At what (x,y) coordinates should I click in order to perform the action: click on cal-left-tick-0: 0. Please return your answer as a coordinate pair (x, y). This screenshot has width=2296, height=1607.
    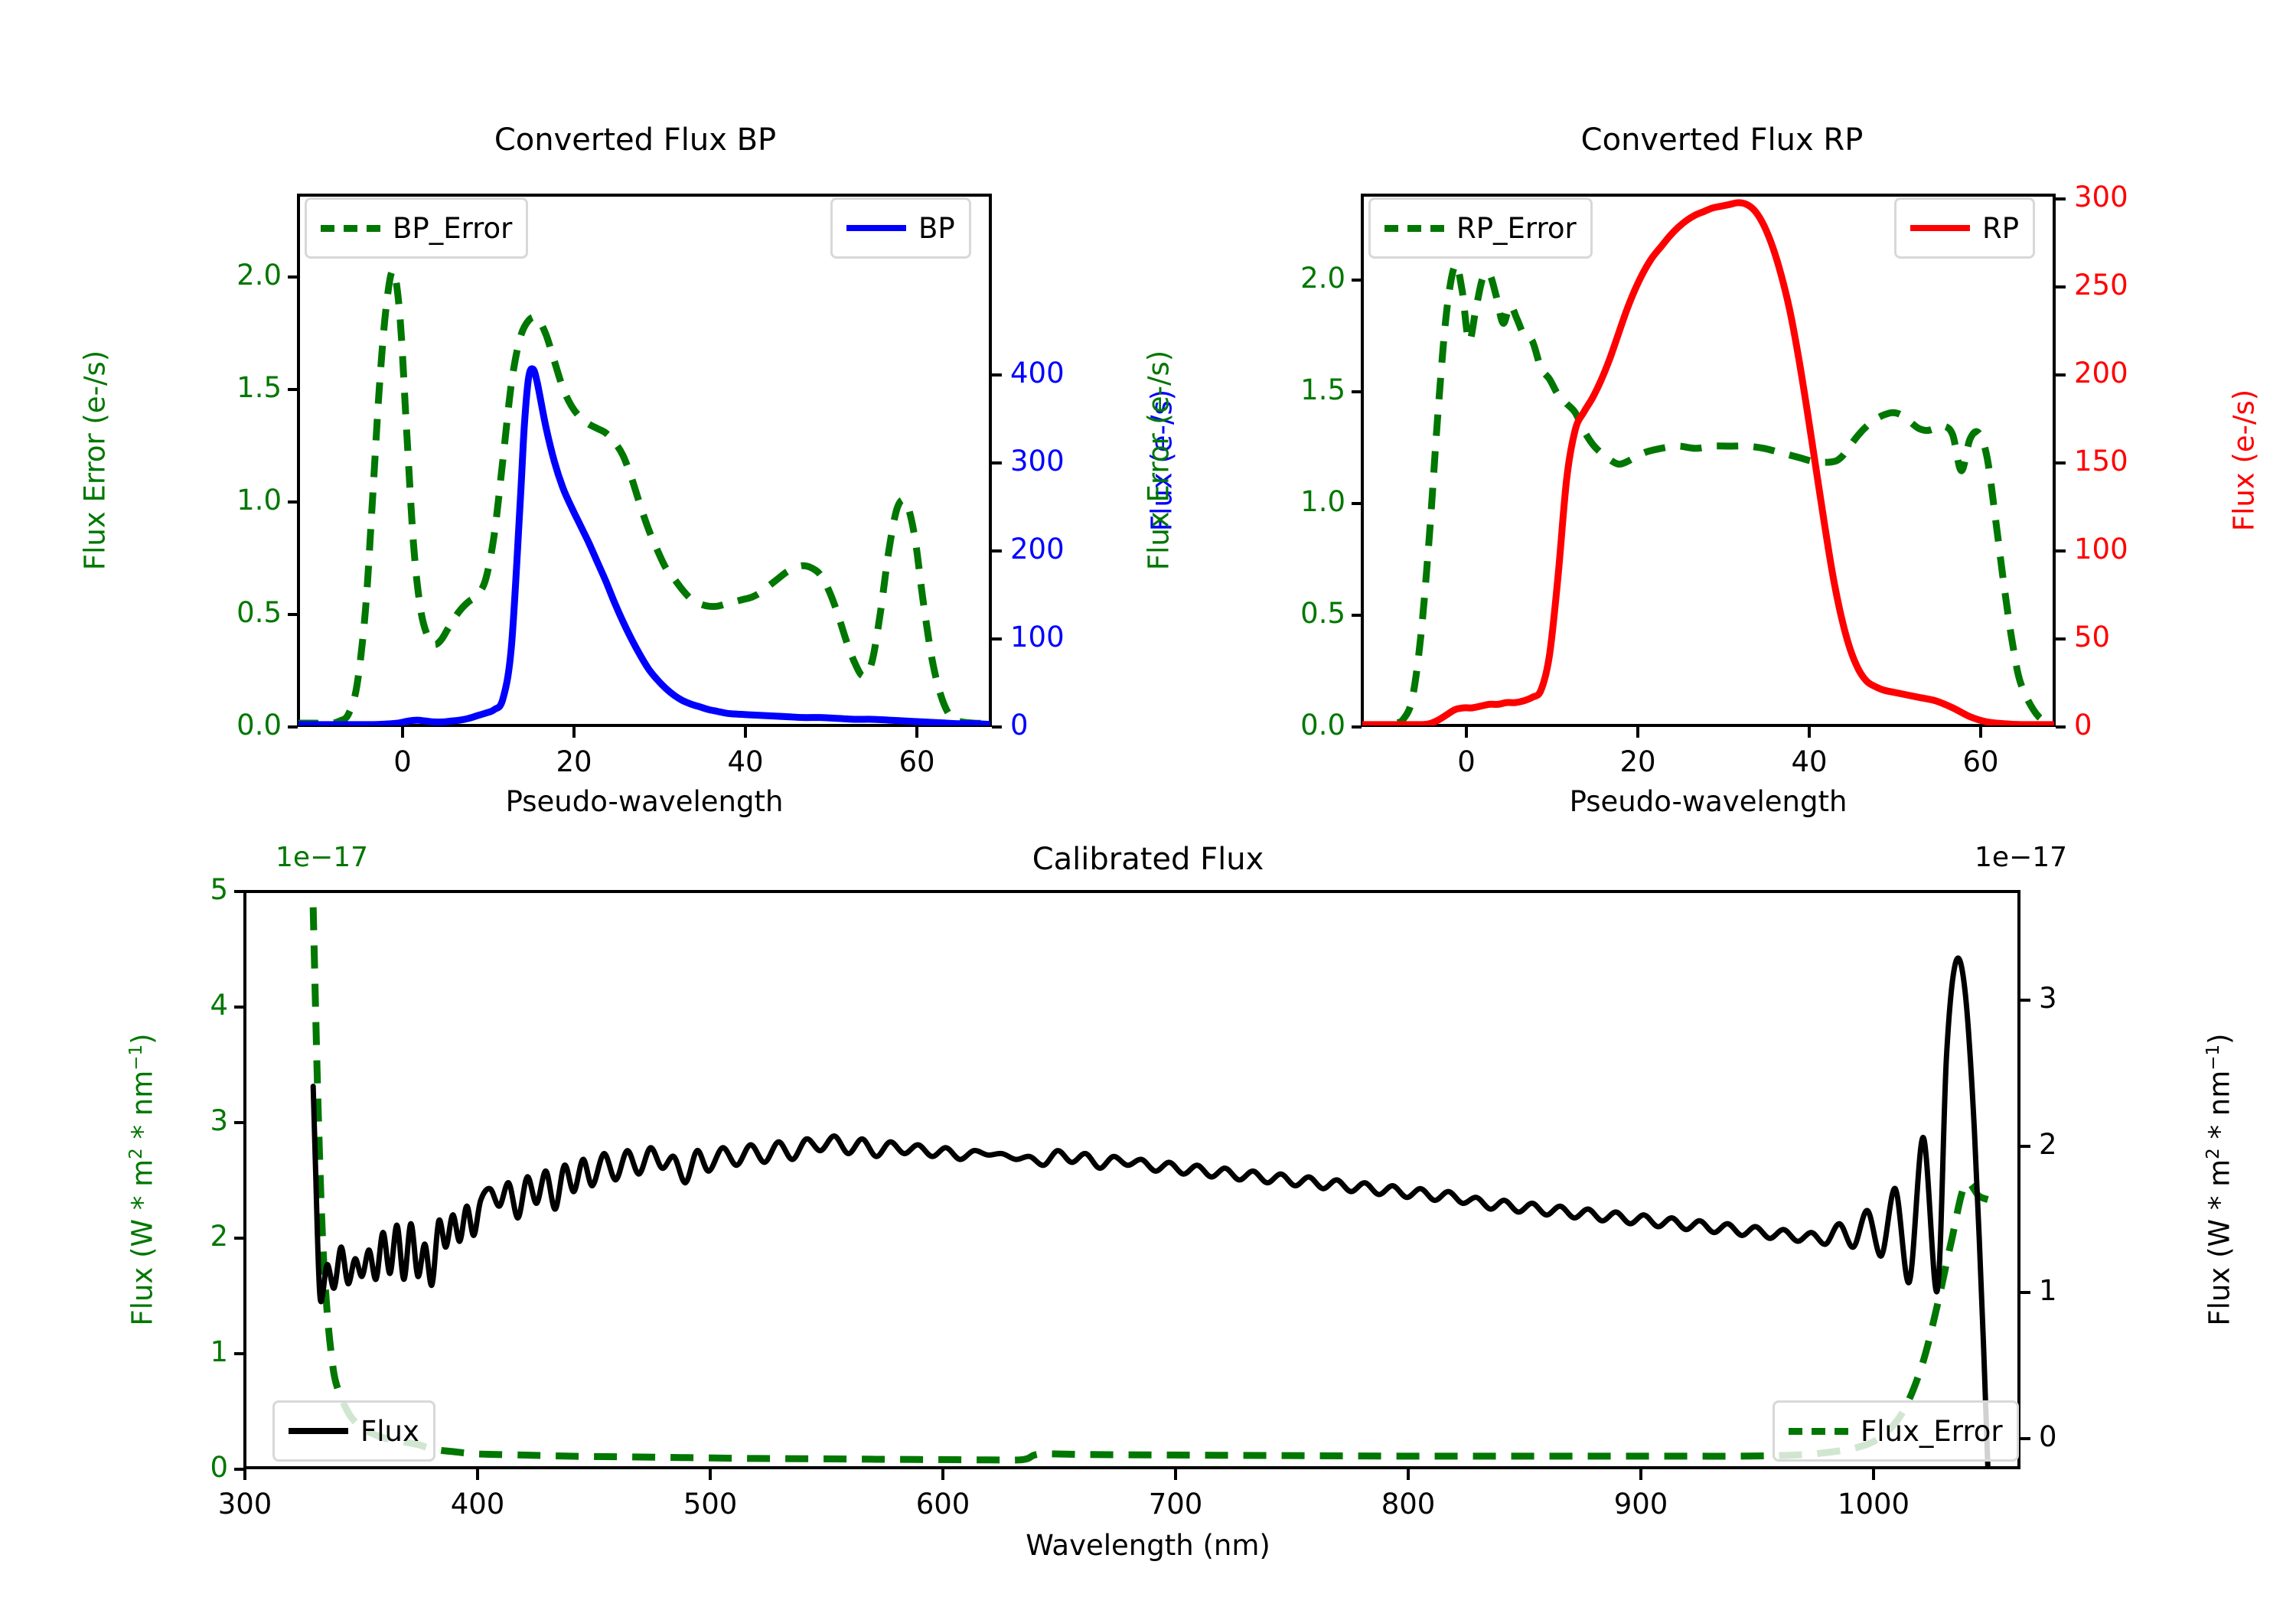
    Looking at the image, I should click on (219, 1467).